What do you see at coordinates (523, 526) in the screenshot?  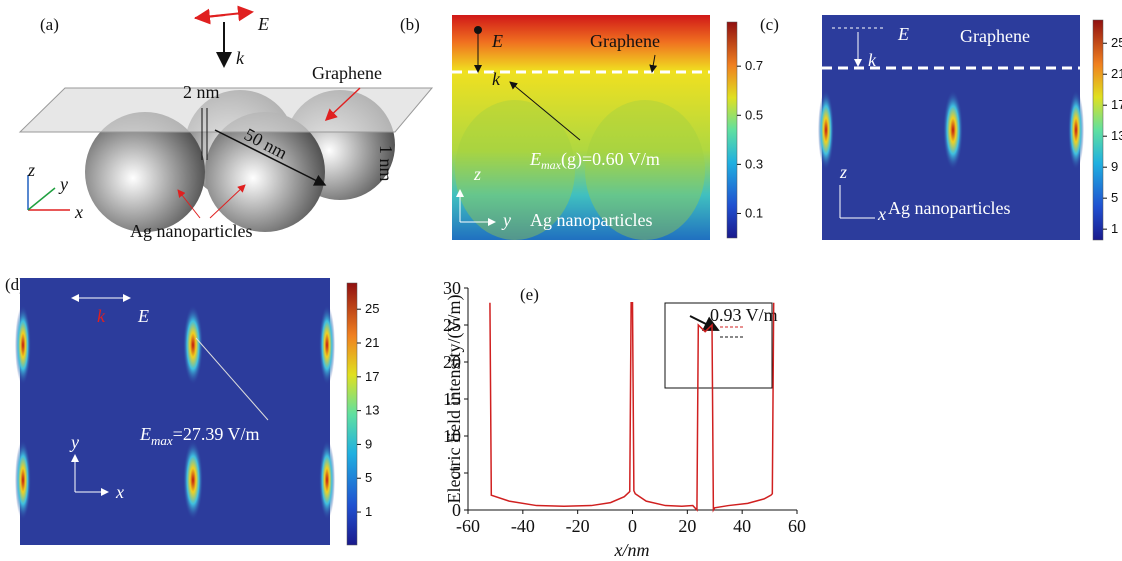 I see `x-tick-label: -40` at bounding box center [523, 526].